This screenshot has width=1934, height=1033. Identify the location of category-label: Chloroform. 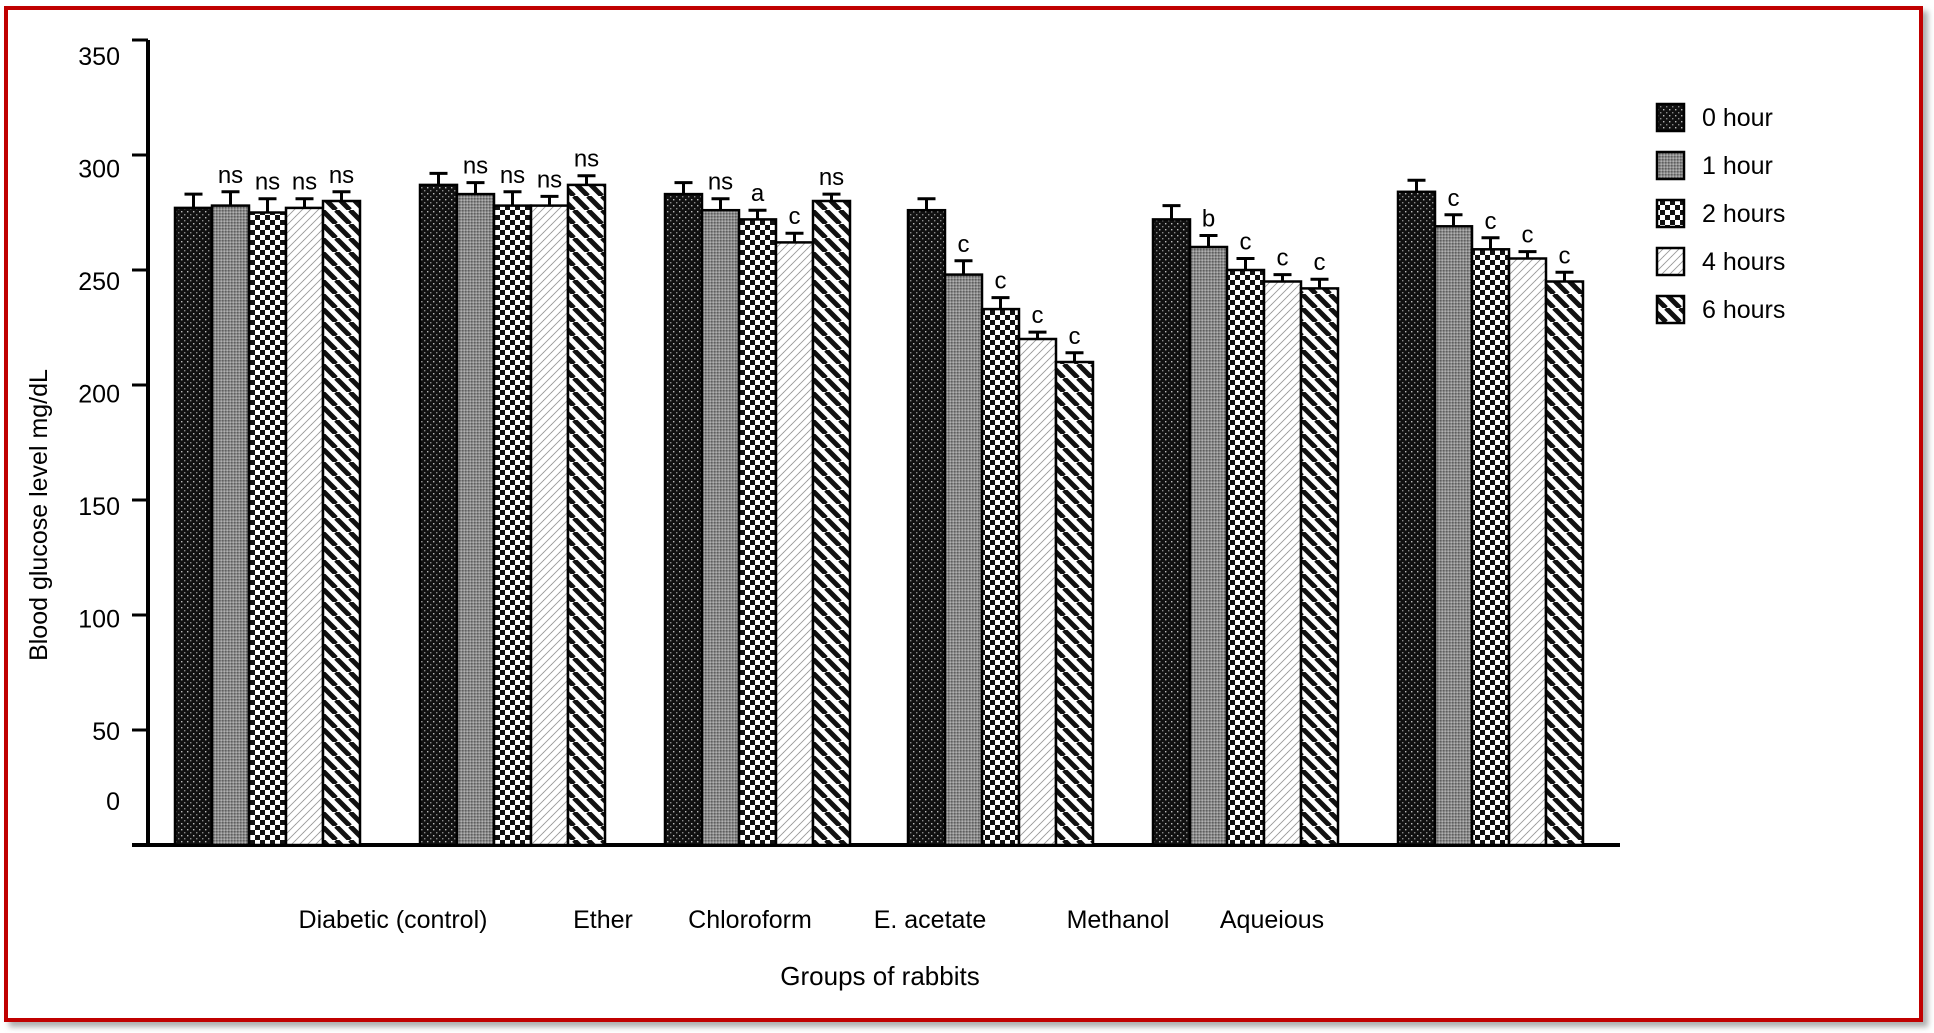
(750, 920).